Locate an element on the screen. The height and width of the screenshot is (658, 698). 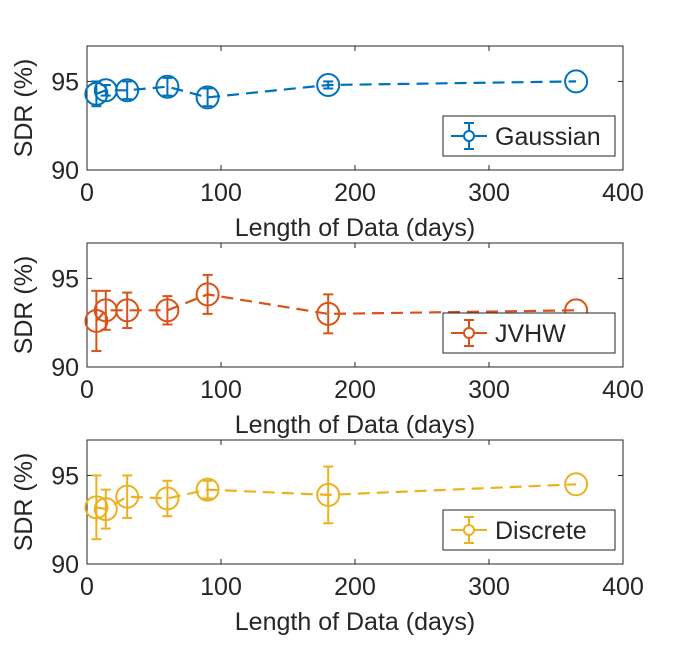
legend: JVHW is located at coordinates (529, 333).